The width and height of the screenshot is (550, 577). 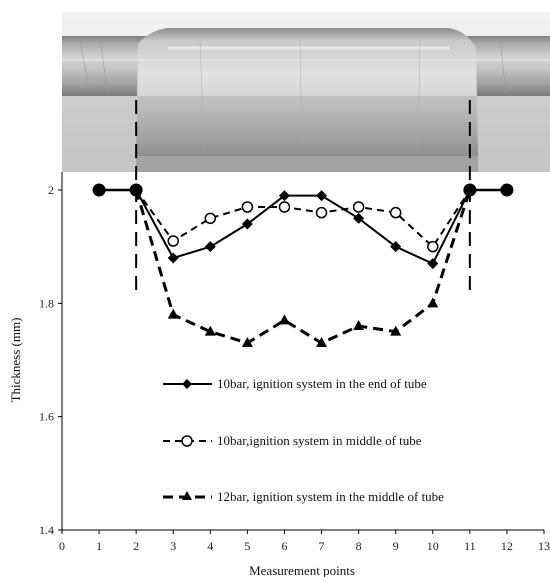 What do you see at coordinates (46, 303) in the screenshot?
I see `y-tick-label: 1.8` at bounding box center [46, 303].